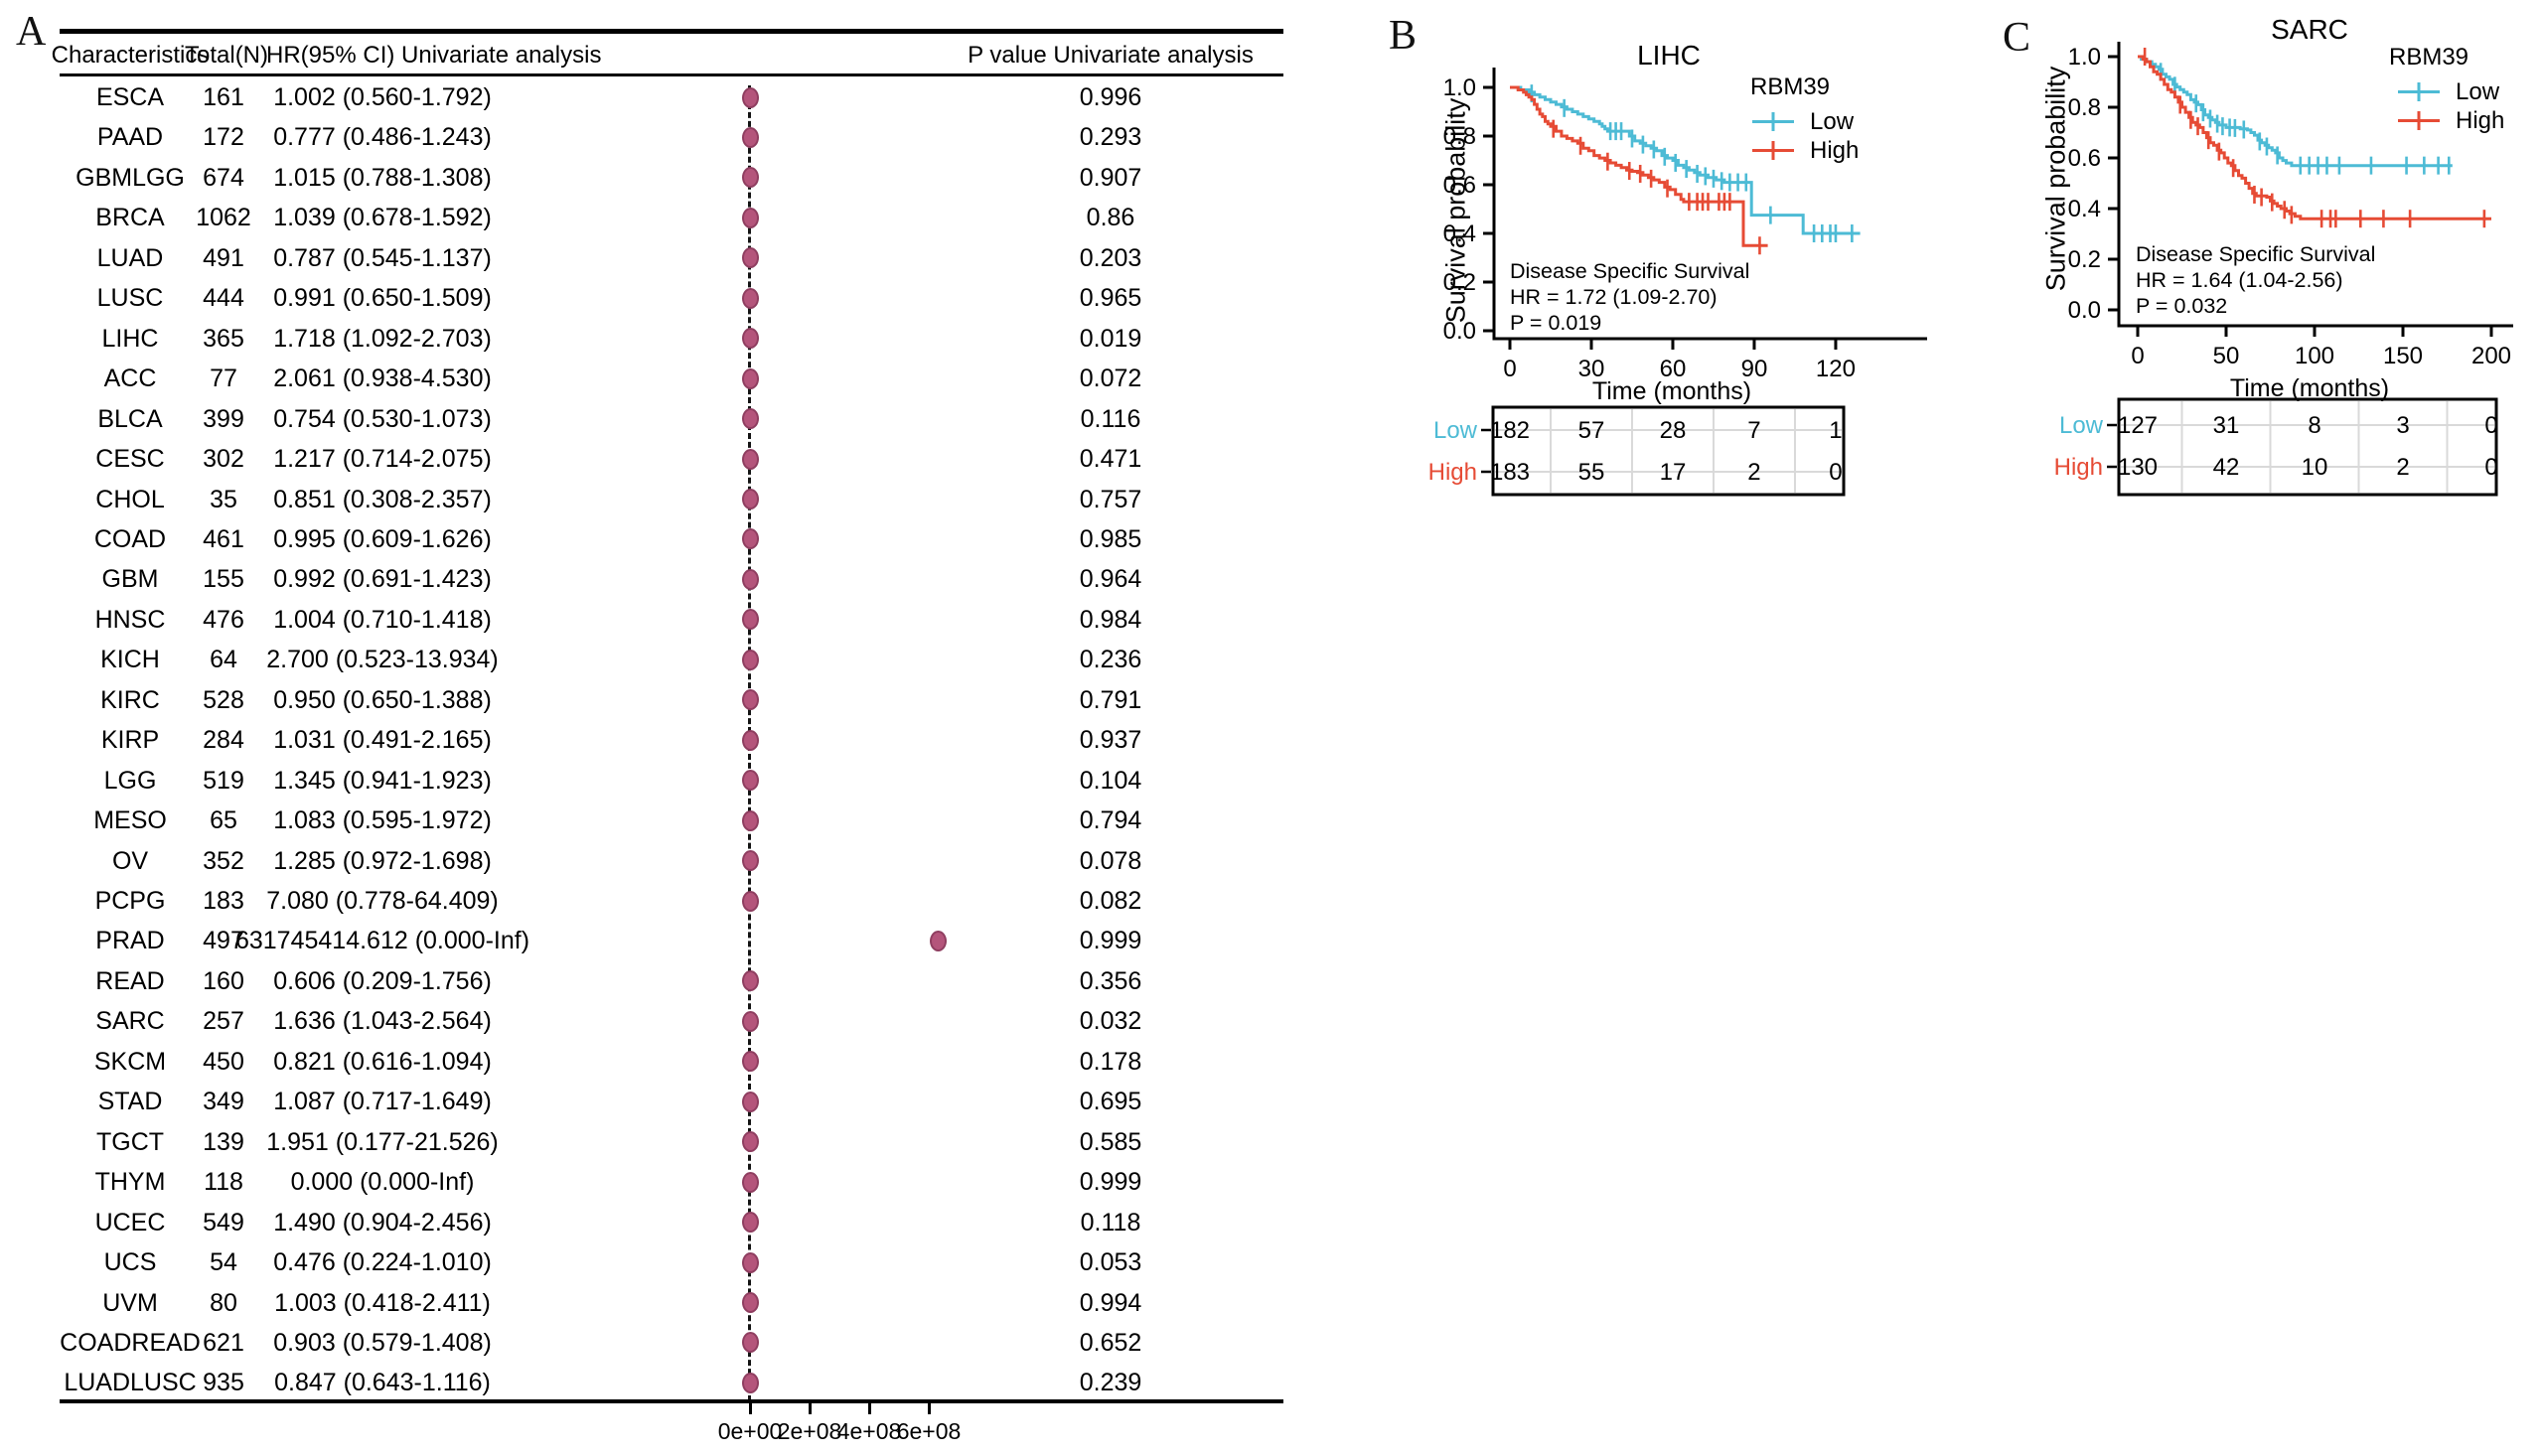  Describe the element at coordinates (130, 1383) in the screenshot. I see `cell-characteristics: LUADLUSC` at that location.